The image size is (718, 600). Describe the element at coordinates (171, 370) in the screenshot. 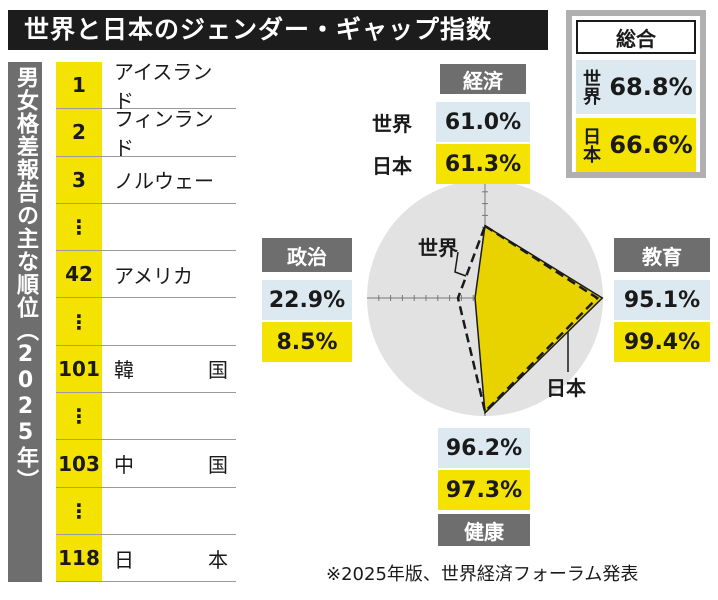

I see `country-name: 韓国` at that location.